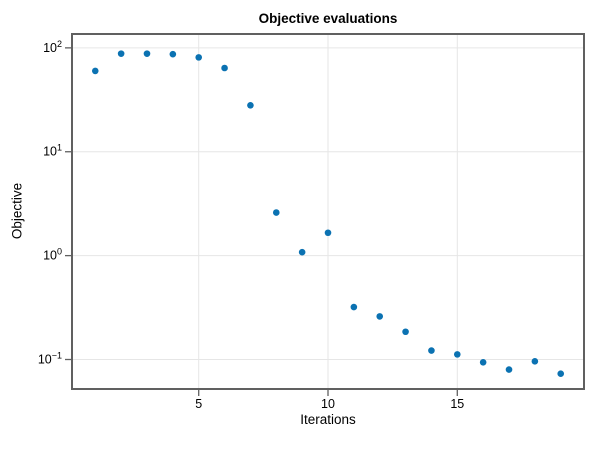  I want to click on y-tick-label: 10⁰, so click(52, 255).